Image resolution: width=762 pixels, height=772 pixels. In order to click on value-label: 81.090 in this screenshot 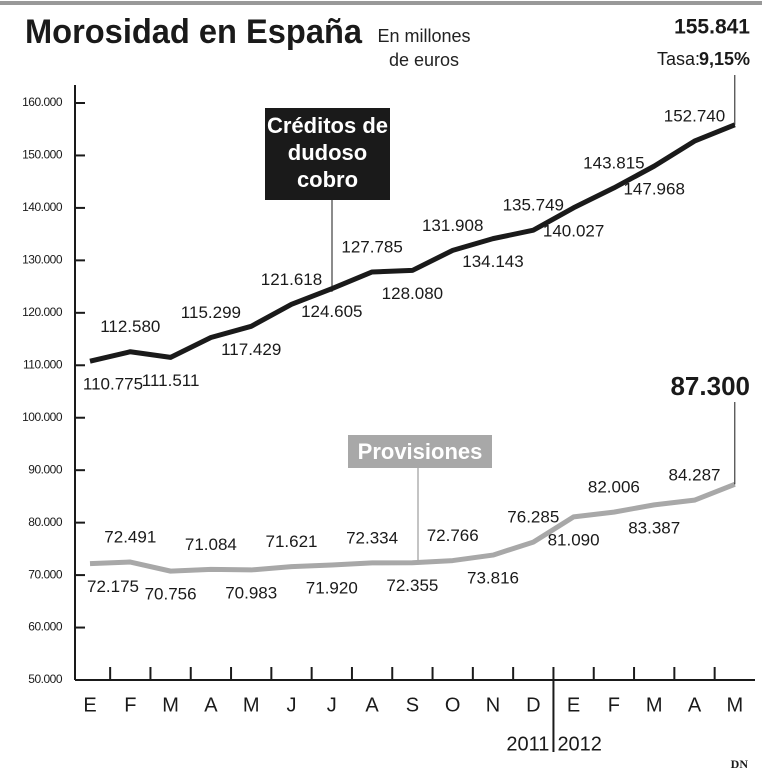, I will do `click(574, 539)`.